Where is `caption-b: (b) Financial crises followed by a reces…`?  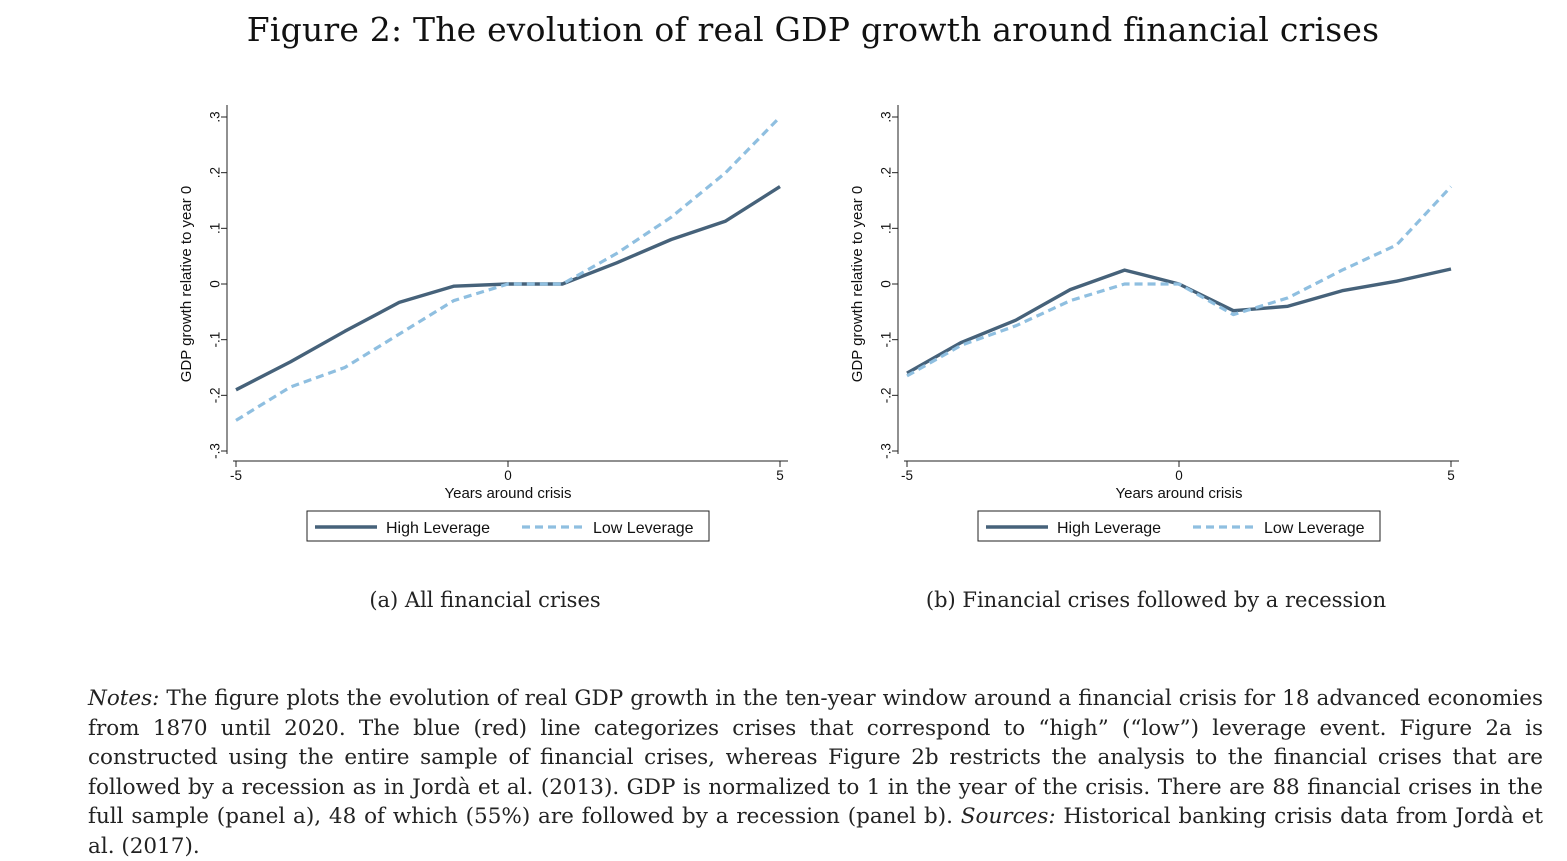
caption-b: (b) Financial crises followed by a reces… is located at coordinates (1156, 600).